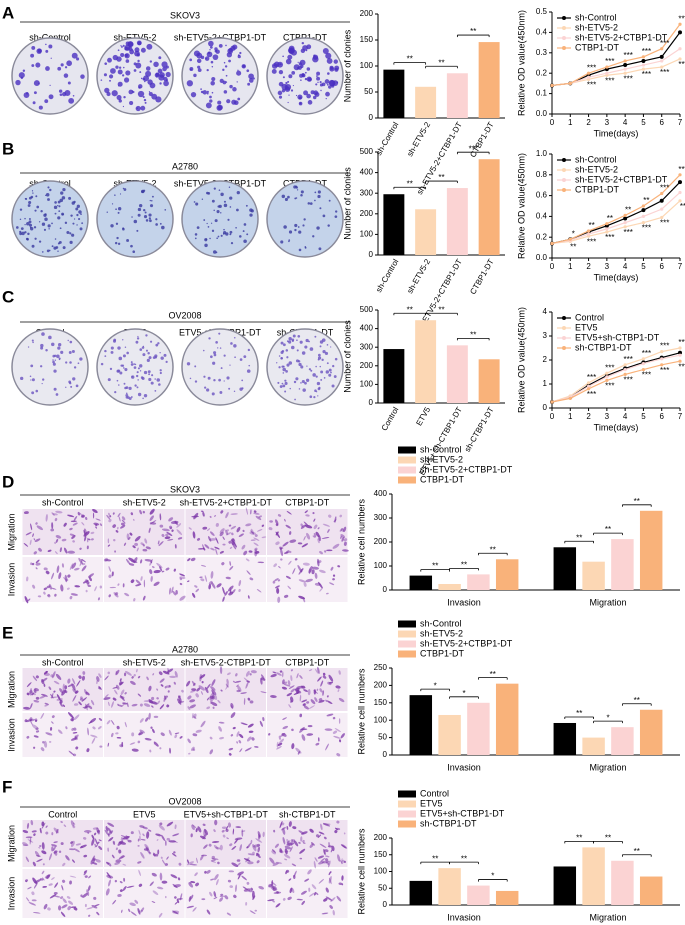 Image resolution: width=685 pixels, height=925 pixels. What do you see at coordinates (564, 18) in the screenshot?
I see `legend-marker` at bounding box center [564, 18].